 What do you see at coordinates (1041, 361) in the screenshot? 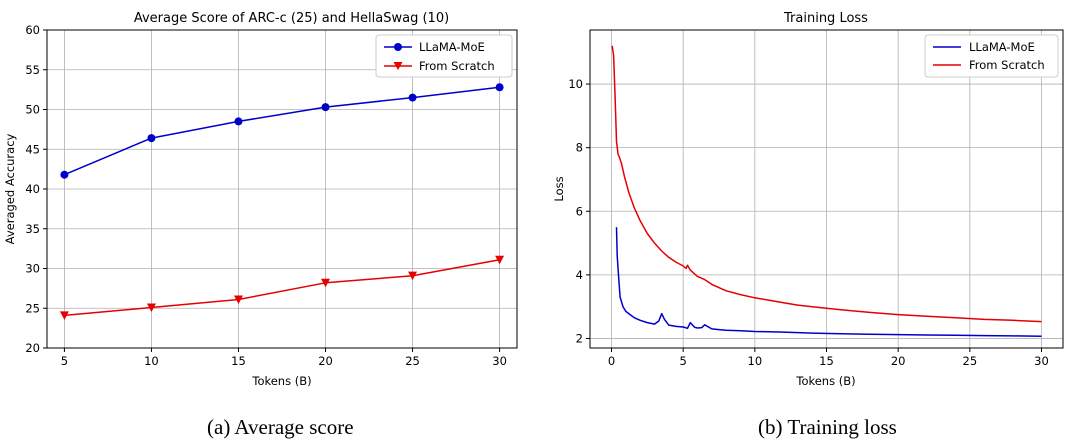
I see `chart-b-xtick-label: 30` at bounding box center [1041, 361].